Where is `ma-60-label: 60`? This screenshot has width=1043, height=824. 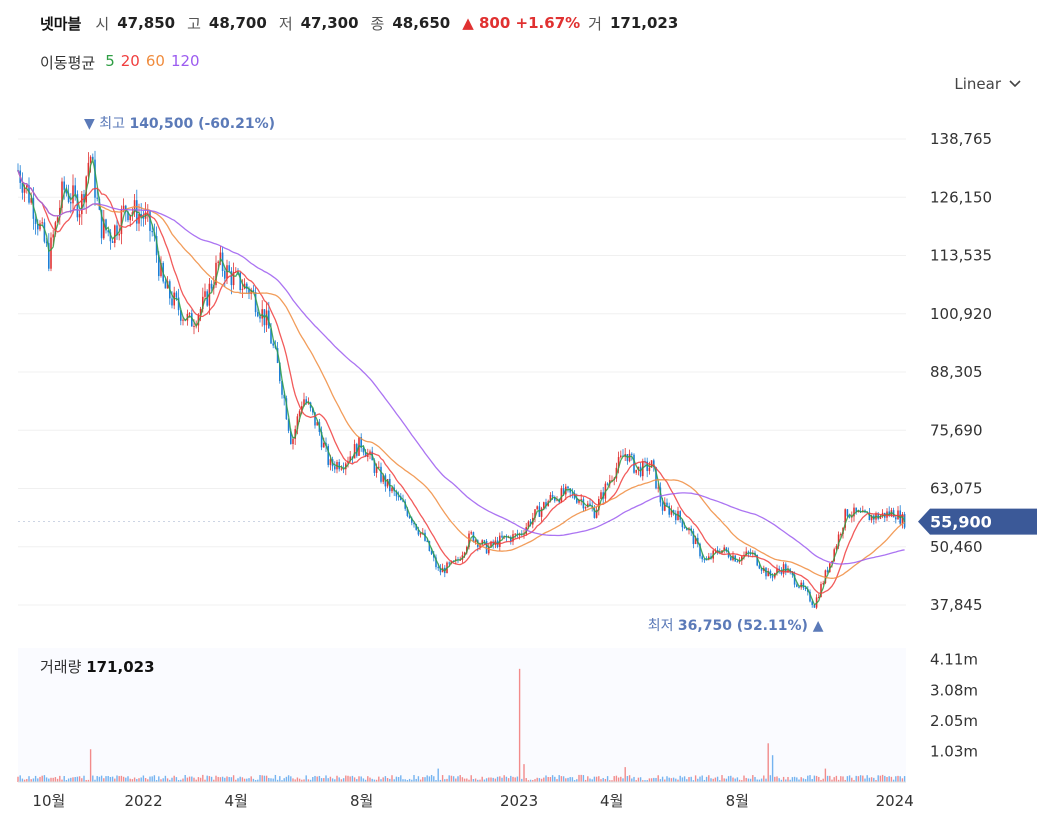
ma-60-label: 60 is located at coordinates (155, 61).